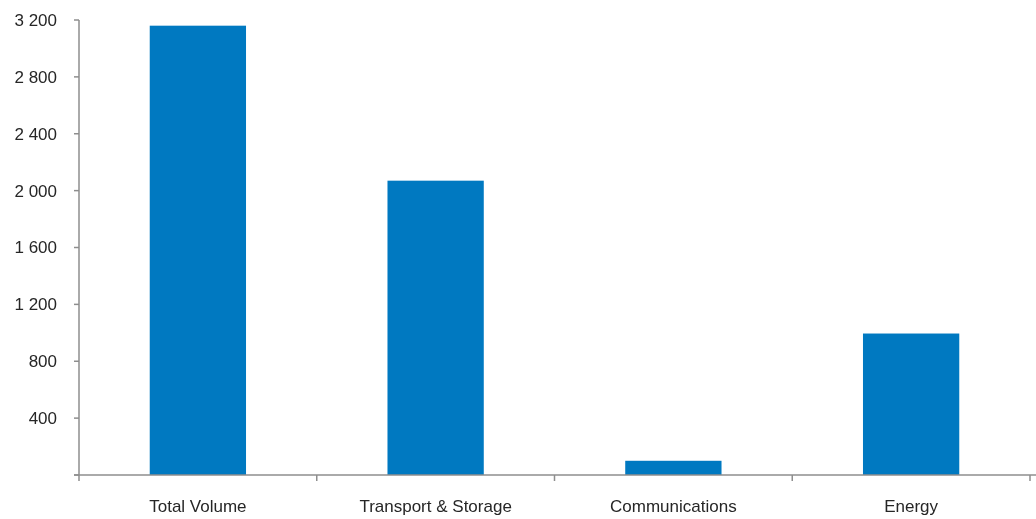 The image size is (1036, 519). I want to click on x-tick-label: Transport & Storage, so click(435, 506).